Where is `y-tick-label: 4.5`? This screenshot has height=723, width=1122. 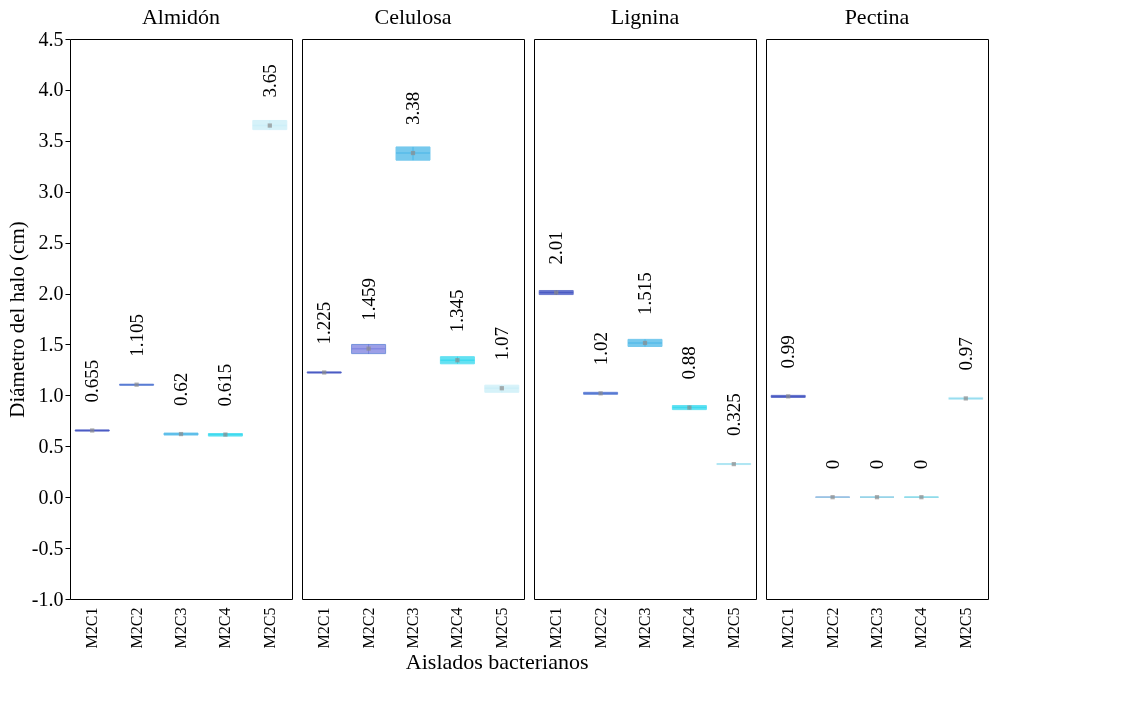
y-tick-label: 4.5 is located at coordinates (51, 38).